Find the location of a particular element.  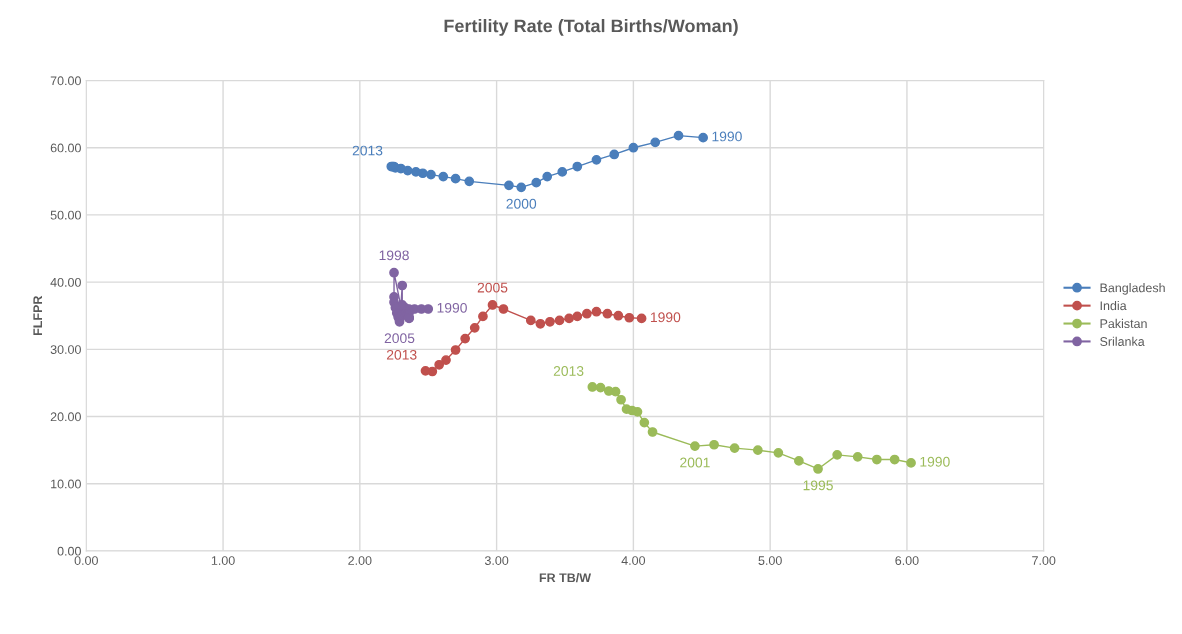

annotation: 1995 is located at coordinates (818, 485).